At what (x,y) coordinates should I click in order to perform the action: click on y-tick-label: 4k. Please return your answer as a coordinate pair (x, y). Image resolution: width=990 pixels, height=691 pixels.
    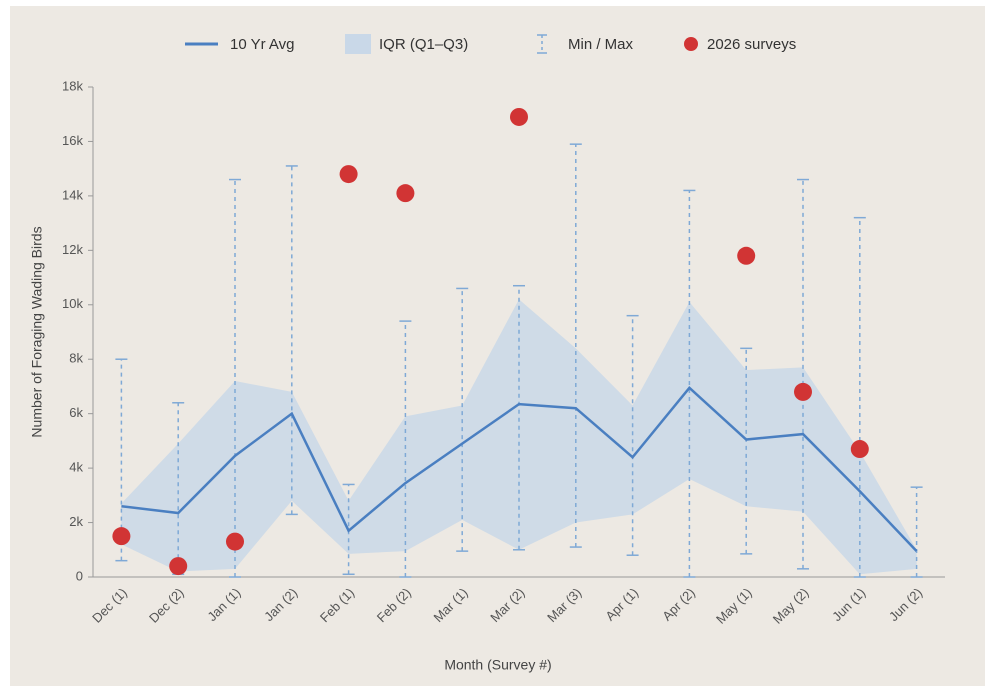
    Looking at the image, I should click on (76, 467).